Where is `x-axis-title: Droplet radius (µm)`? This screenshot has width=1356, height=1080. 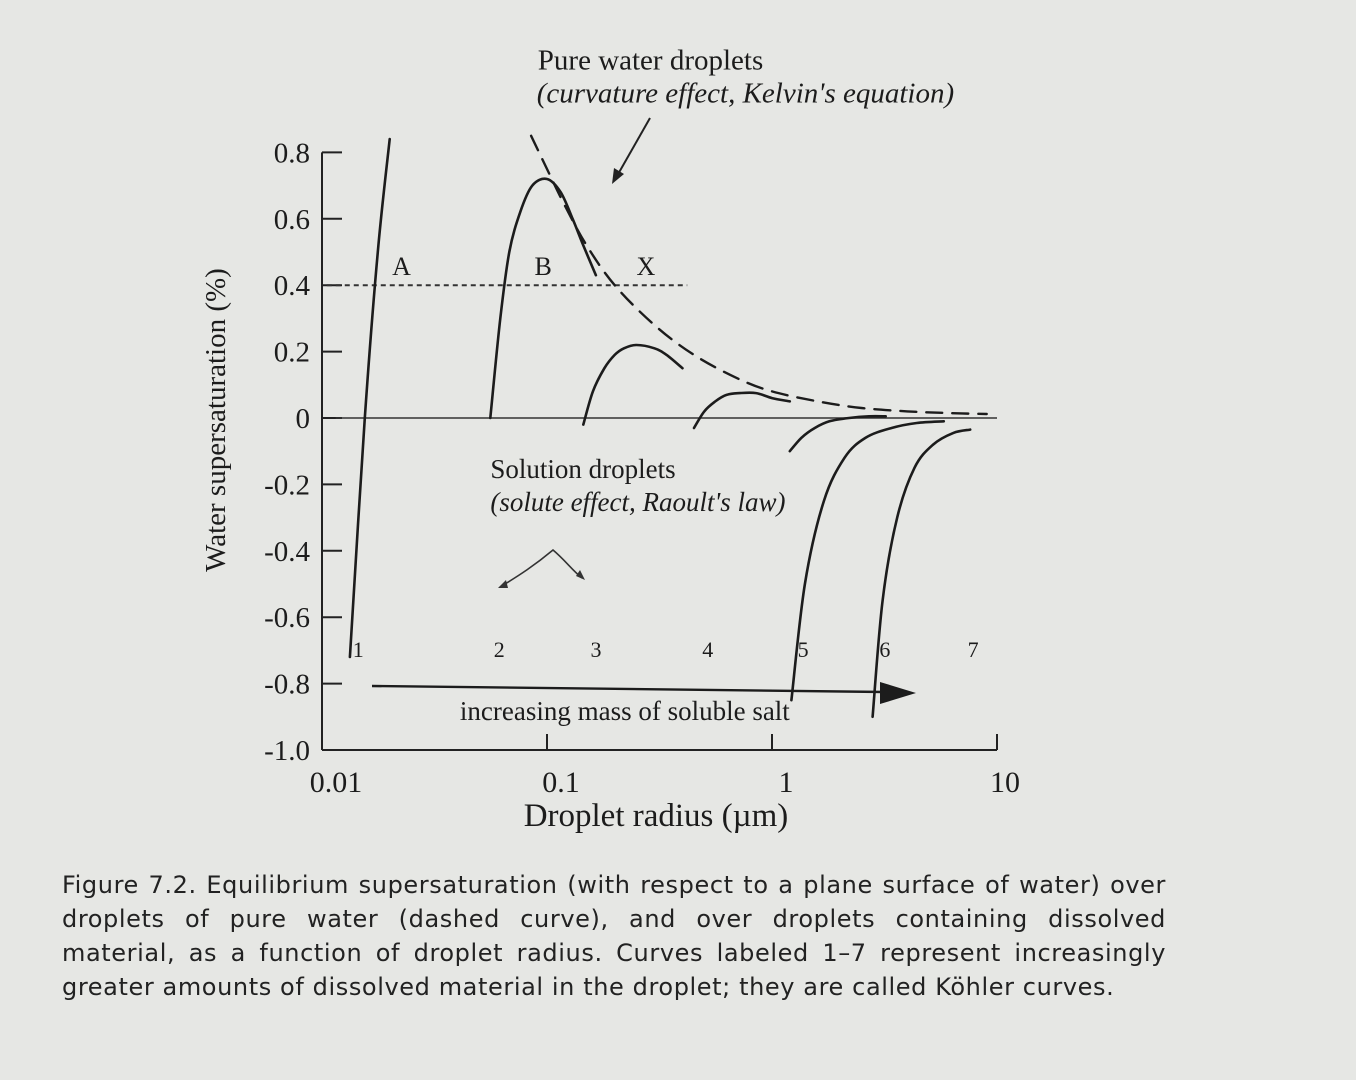
x-axis-title: Droplet radius (µm) is located at coordinates (656, 816).